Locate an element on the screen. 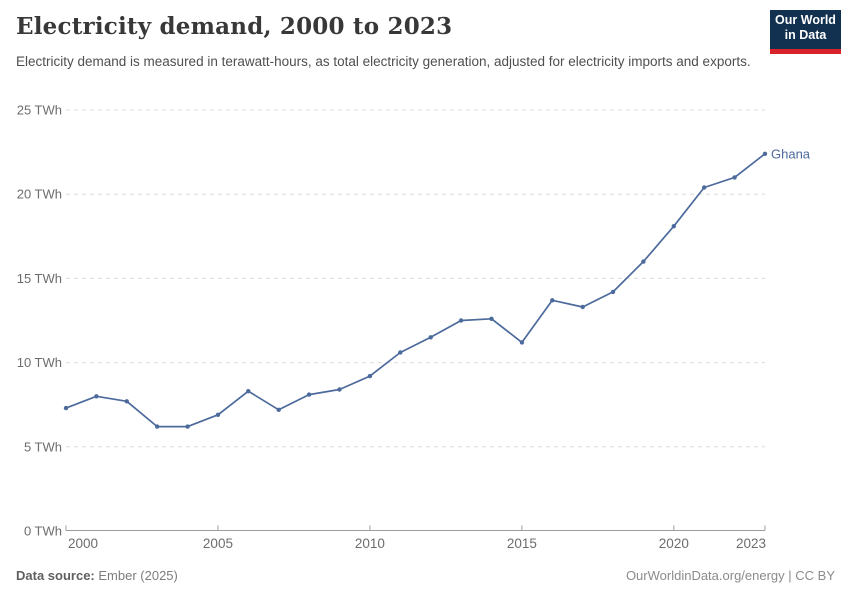 This screenshot has width=850, height=600. data-point-2010 is located at coordinates (370, 376).